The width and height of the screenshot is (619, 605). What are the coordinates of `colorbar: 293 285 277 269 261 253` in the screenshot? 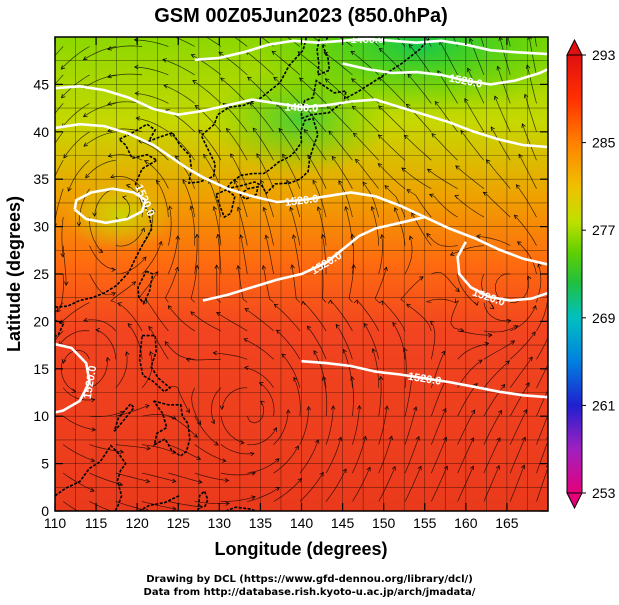 It's located at (591, 274).